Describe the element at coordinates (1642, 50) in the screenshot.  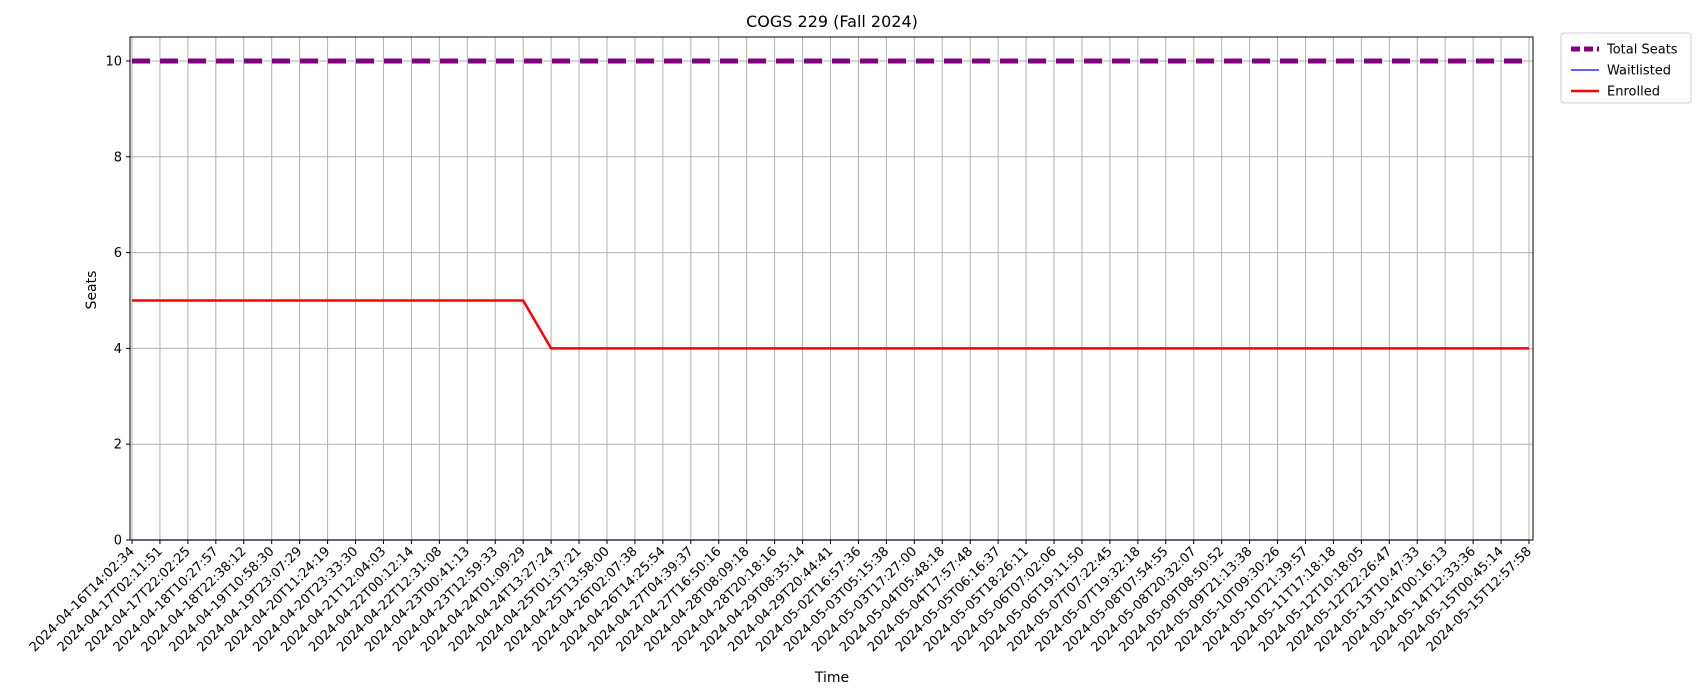
I see `legend-label: Total Seats` at that location.